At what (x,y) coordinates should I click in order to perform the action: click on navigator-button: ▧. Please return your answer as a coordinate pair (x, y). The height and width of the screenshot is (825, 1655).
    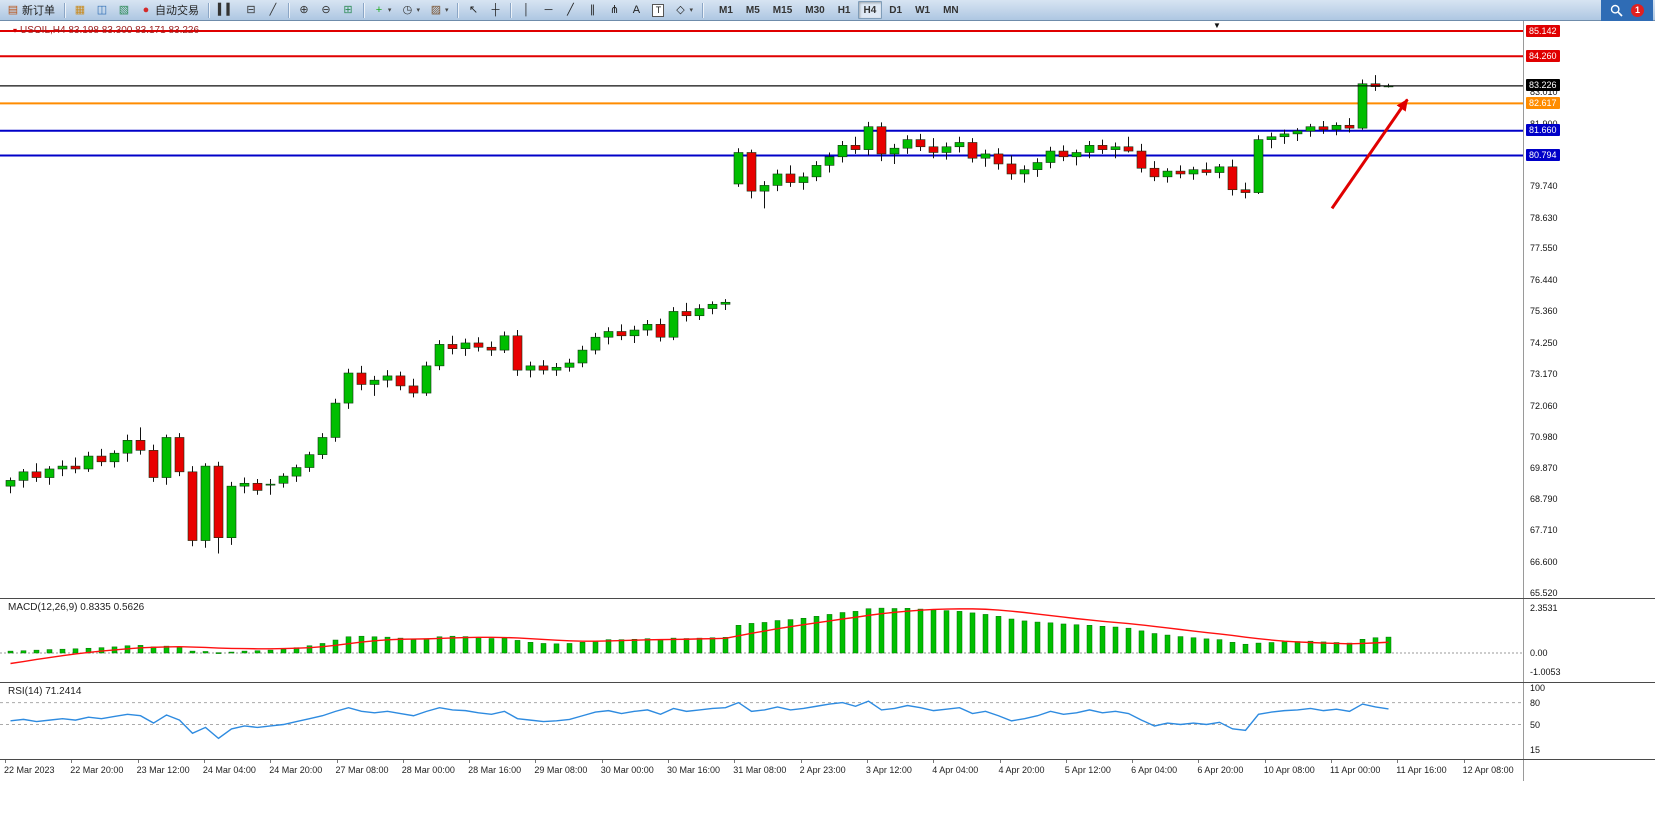
    Looking at the image, I should click on (124, 10).